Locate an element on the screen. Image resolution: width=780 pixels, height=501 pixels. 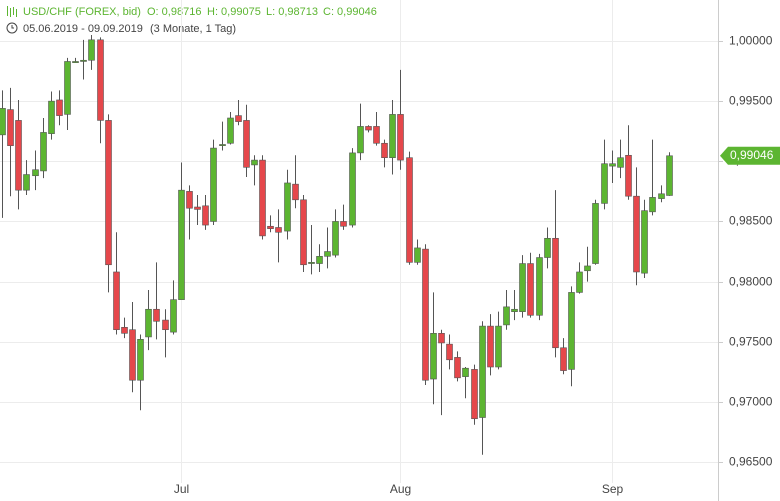
date-range: 05.06.2019 - 09.09.2019 is located at coordinates (83, 29).